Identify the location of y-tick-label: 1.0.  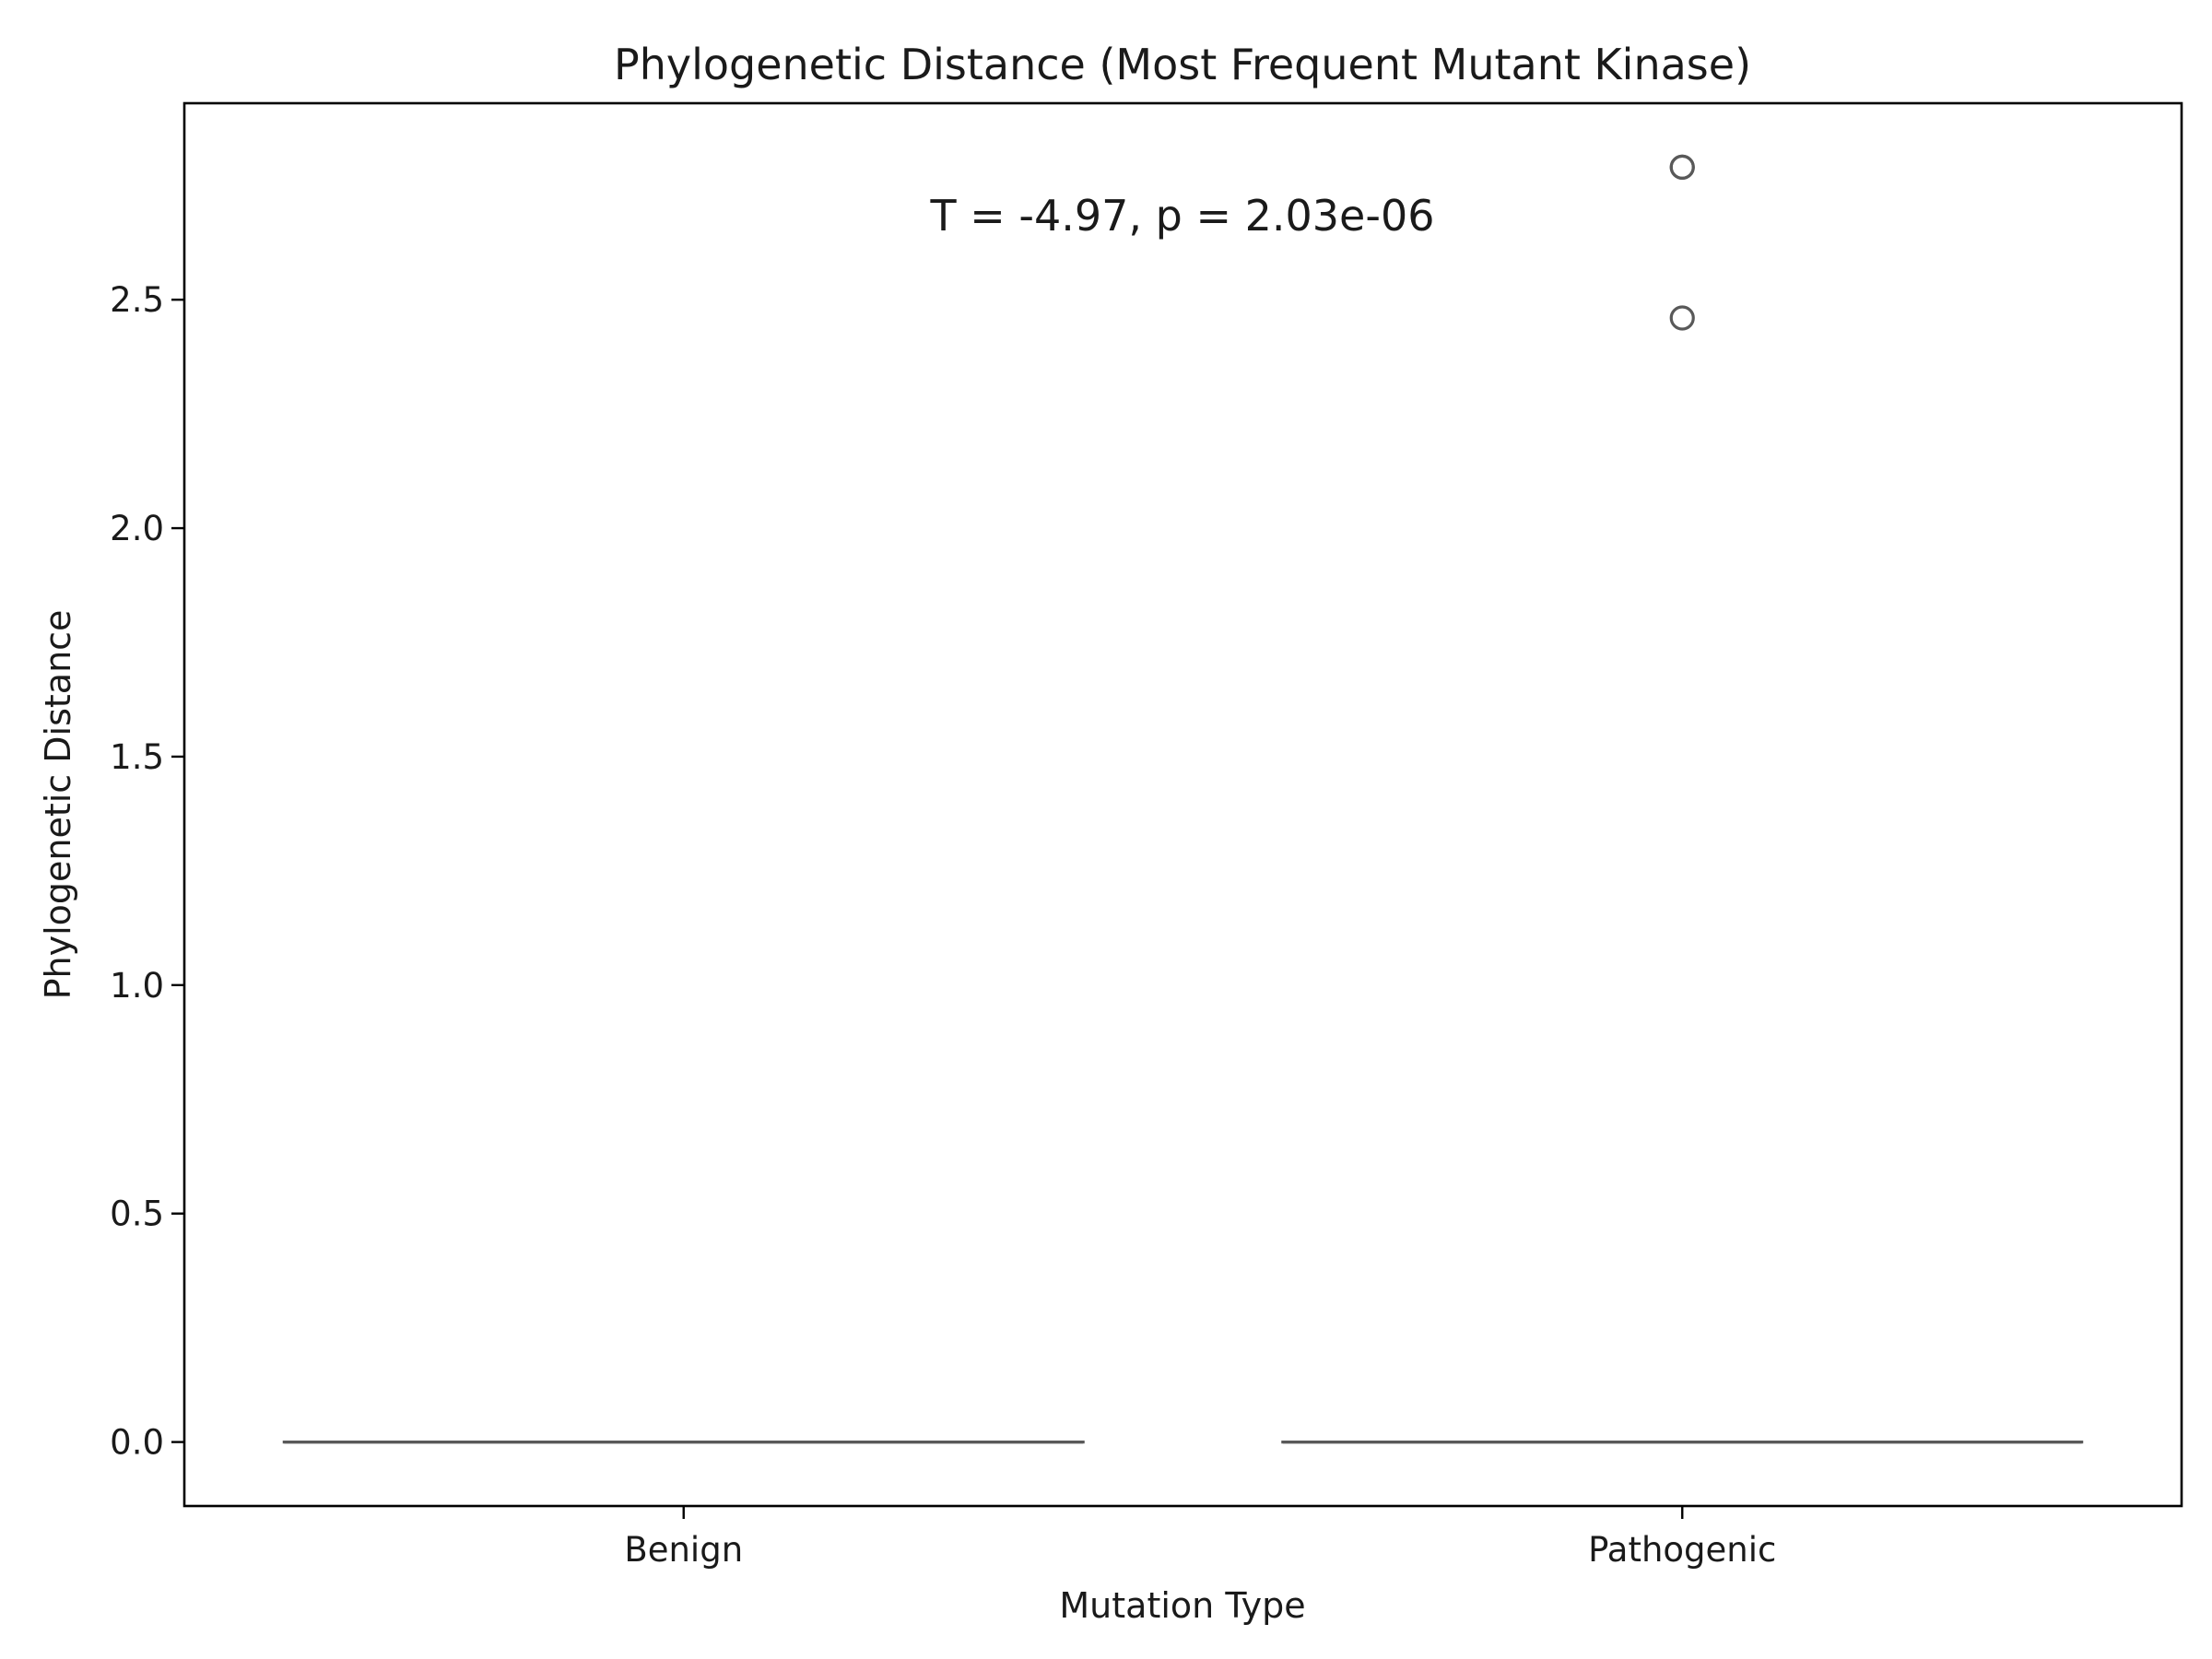
(137, 986).